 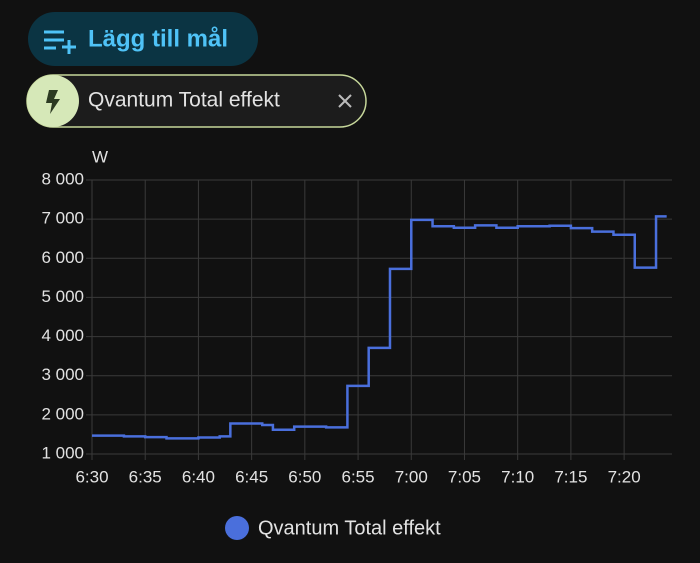 What do you see at coordinates (349, 528) in the screenshot?
I see `legend-label: Qvantum Total effekt` at bounding box center [349, 528].